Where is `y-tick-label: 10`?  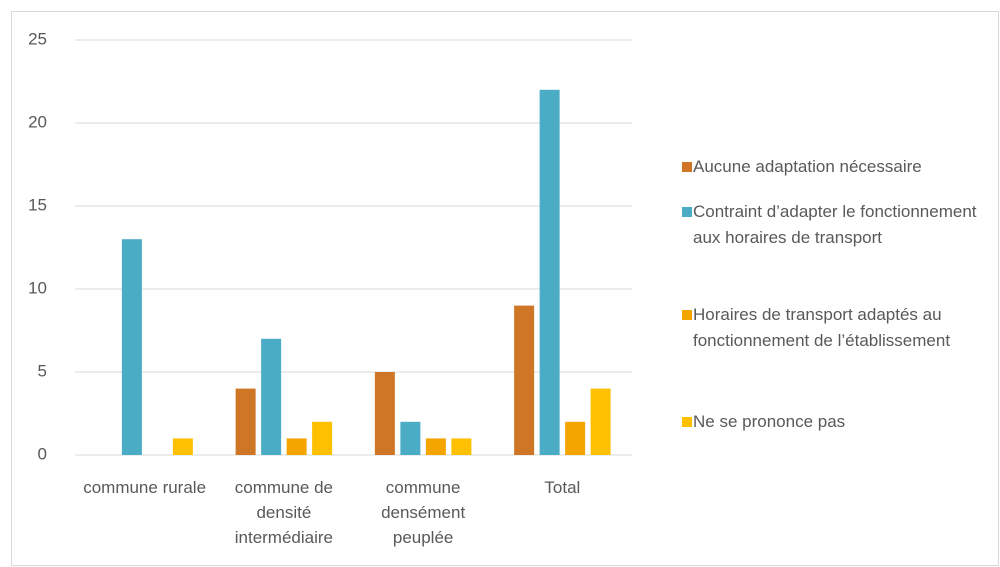 y-tick-label: 10 is located at coordinates (37, 287).